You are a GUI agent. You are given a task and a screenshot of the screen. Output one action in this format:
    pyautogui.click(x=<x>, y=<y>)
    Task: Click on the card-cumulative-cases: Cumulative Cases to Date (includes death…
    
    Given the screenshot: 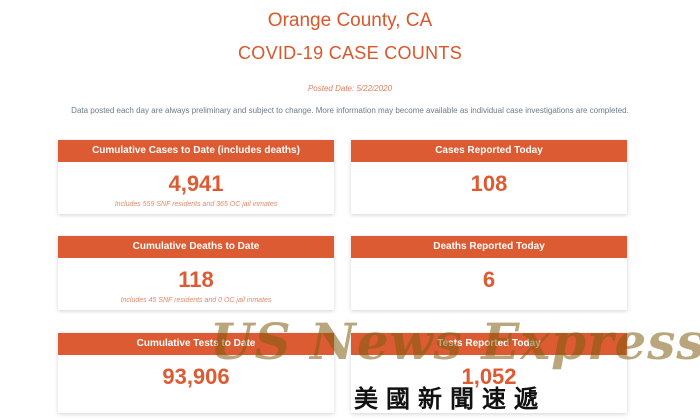 What is the action you would take?
    pyautogui.click(x=196, y=177)
    